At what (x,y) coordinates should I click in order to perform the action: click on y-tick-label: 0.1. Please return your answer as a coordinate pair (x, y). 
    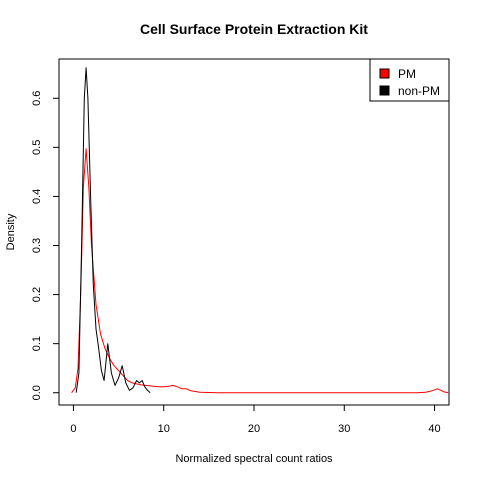
    Looking at the image, I should click on (37, 343).